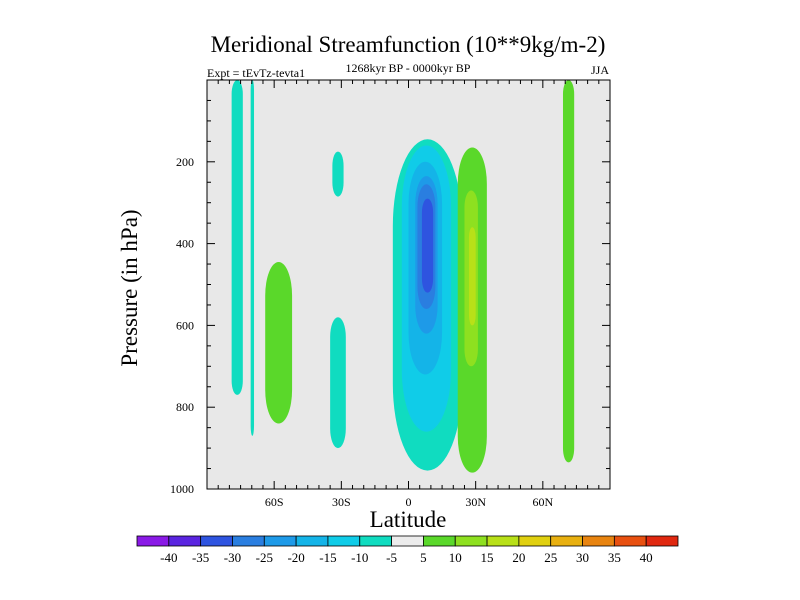 This screenshot has width=800, height=600. Describe the element at coordinates (487, 557) in the screenshot. I see `colorbar-label: 15` at that location.